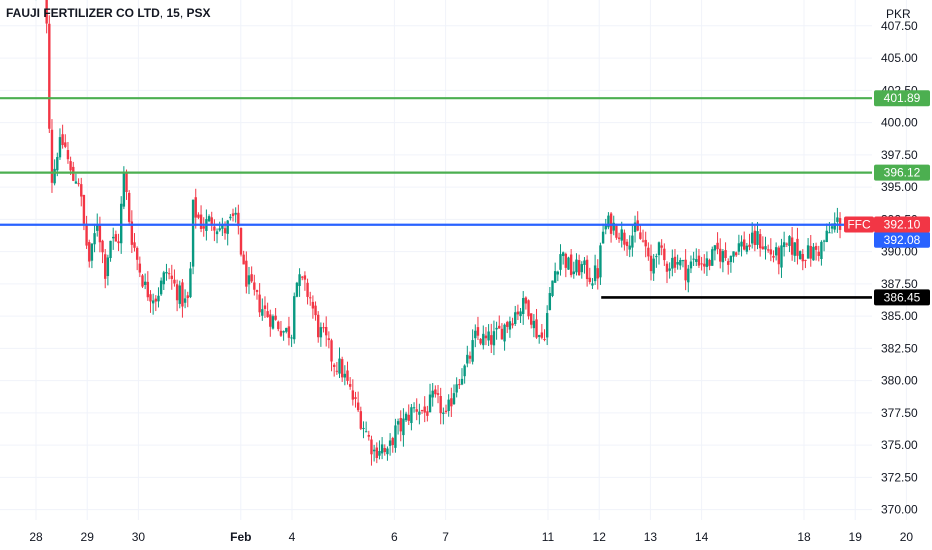 The image size is (932, 550). I want to click on x-tick-label: 6, so click(394, 537).